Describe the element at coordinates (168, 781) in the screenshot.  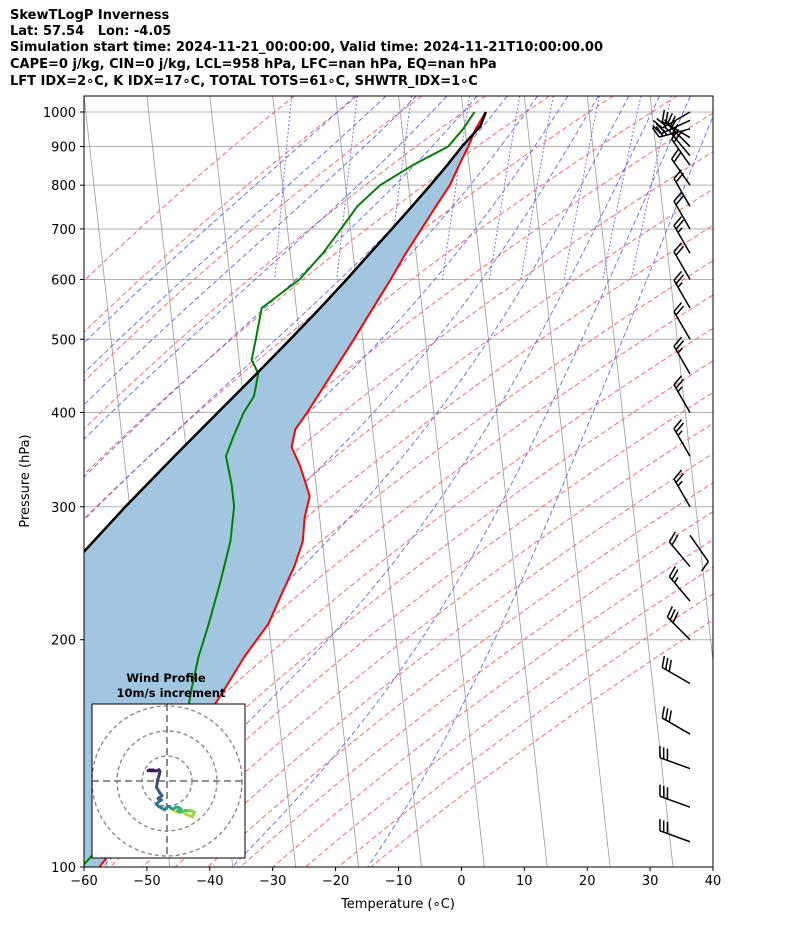
I see `hodograph` at that location.